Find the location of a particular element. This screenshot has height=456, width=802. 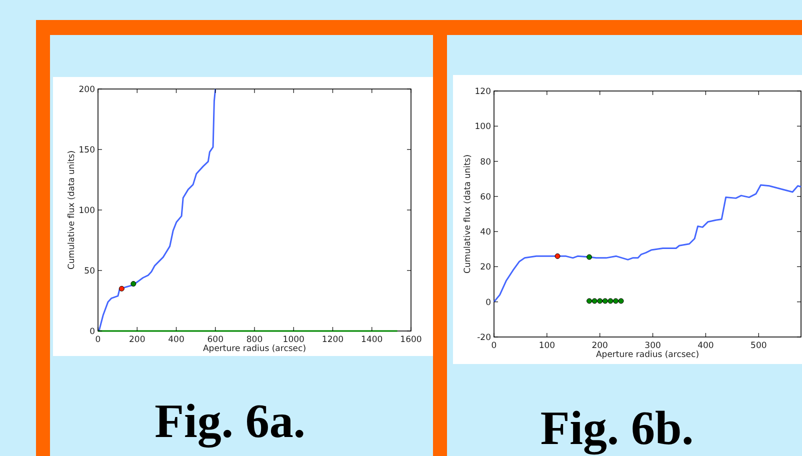

y-tick-label: 60 is located at coordinates (485, 197).